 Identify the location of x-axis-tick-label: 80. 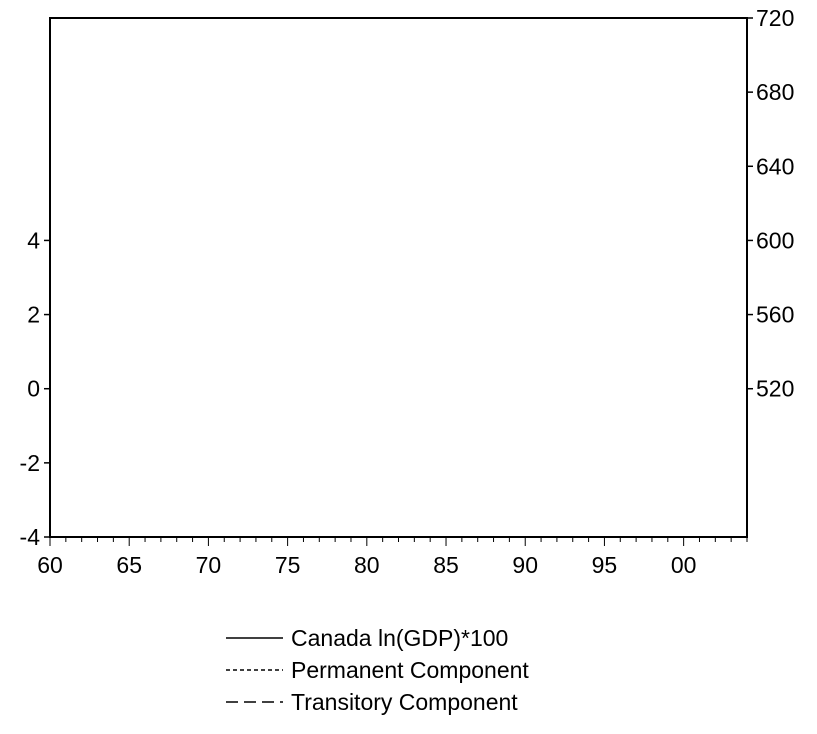
(367, 565).